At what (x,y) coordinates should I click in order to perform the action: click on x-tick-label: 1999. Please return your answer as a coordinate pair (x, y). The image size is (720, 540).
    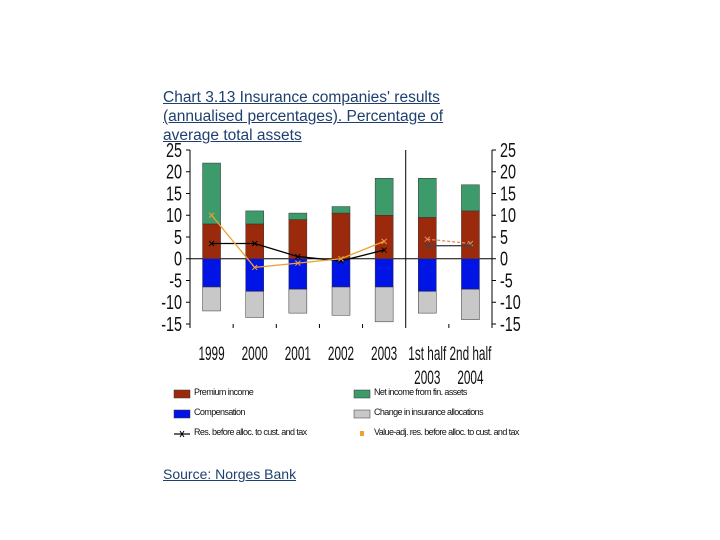
    Looking at the image, I should click on (211, 354).